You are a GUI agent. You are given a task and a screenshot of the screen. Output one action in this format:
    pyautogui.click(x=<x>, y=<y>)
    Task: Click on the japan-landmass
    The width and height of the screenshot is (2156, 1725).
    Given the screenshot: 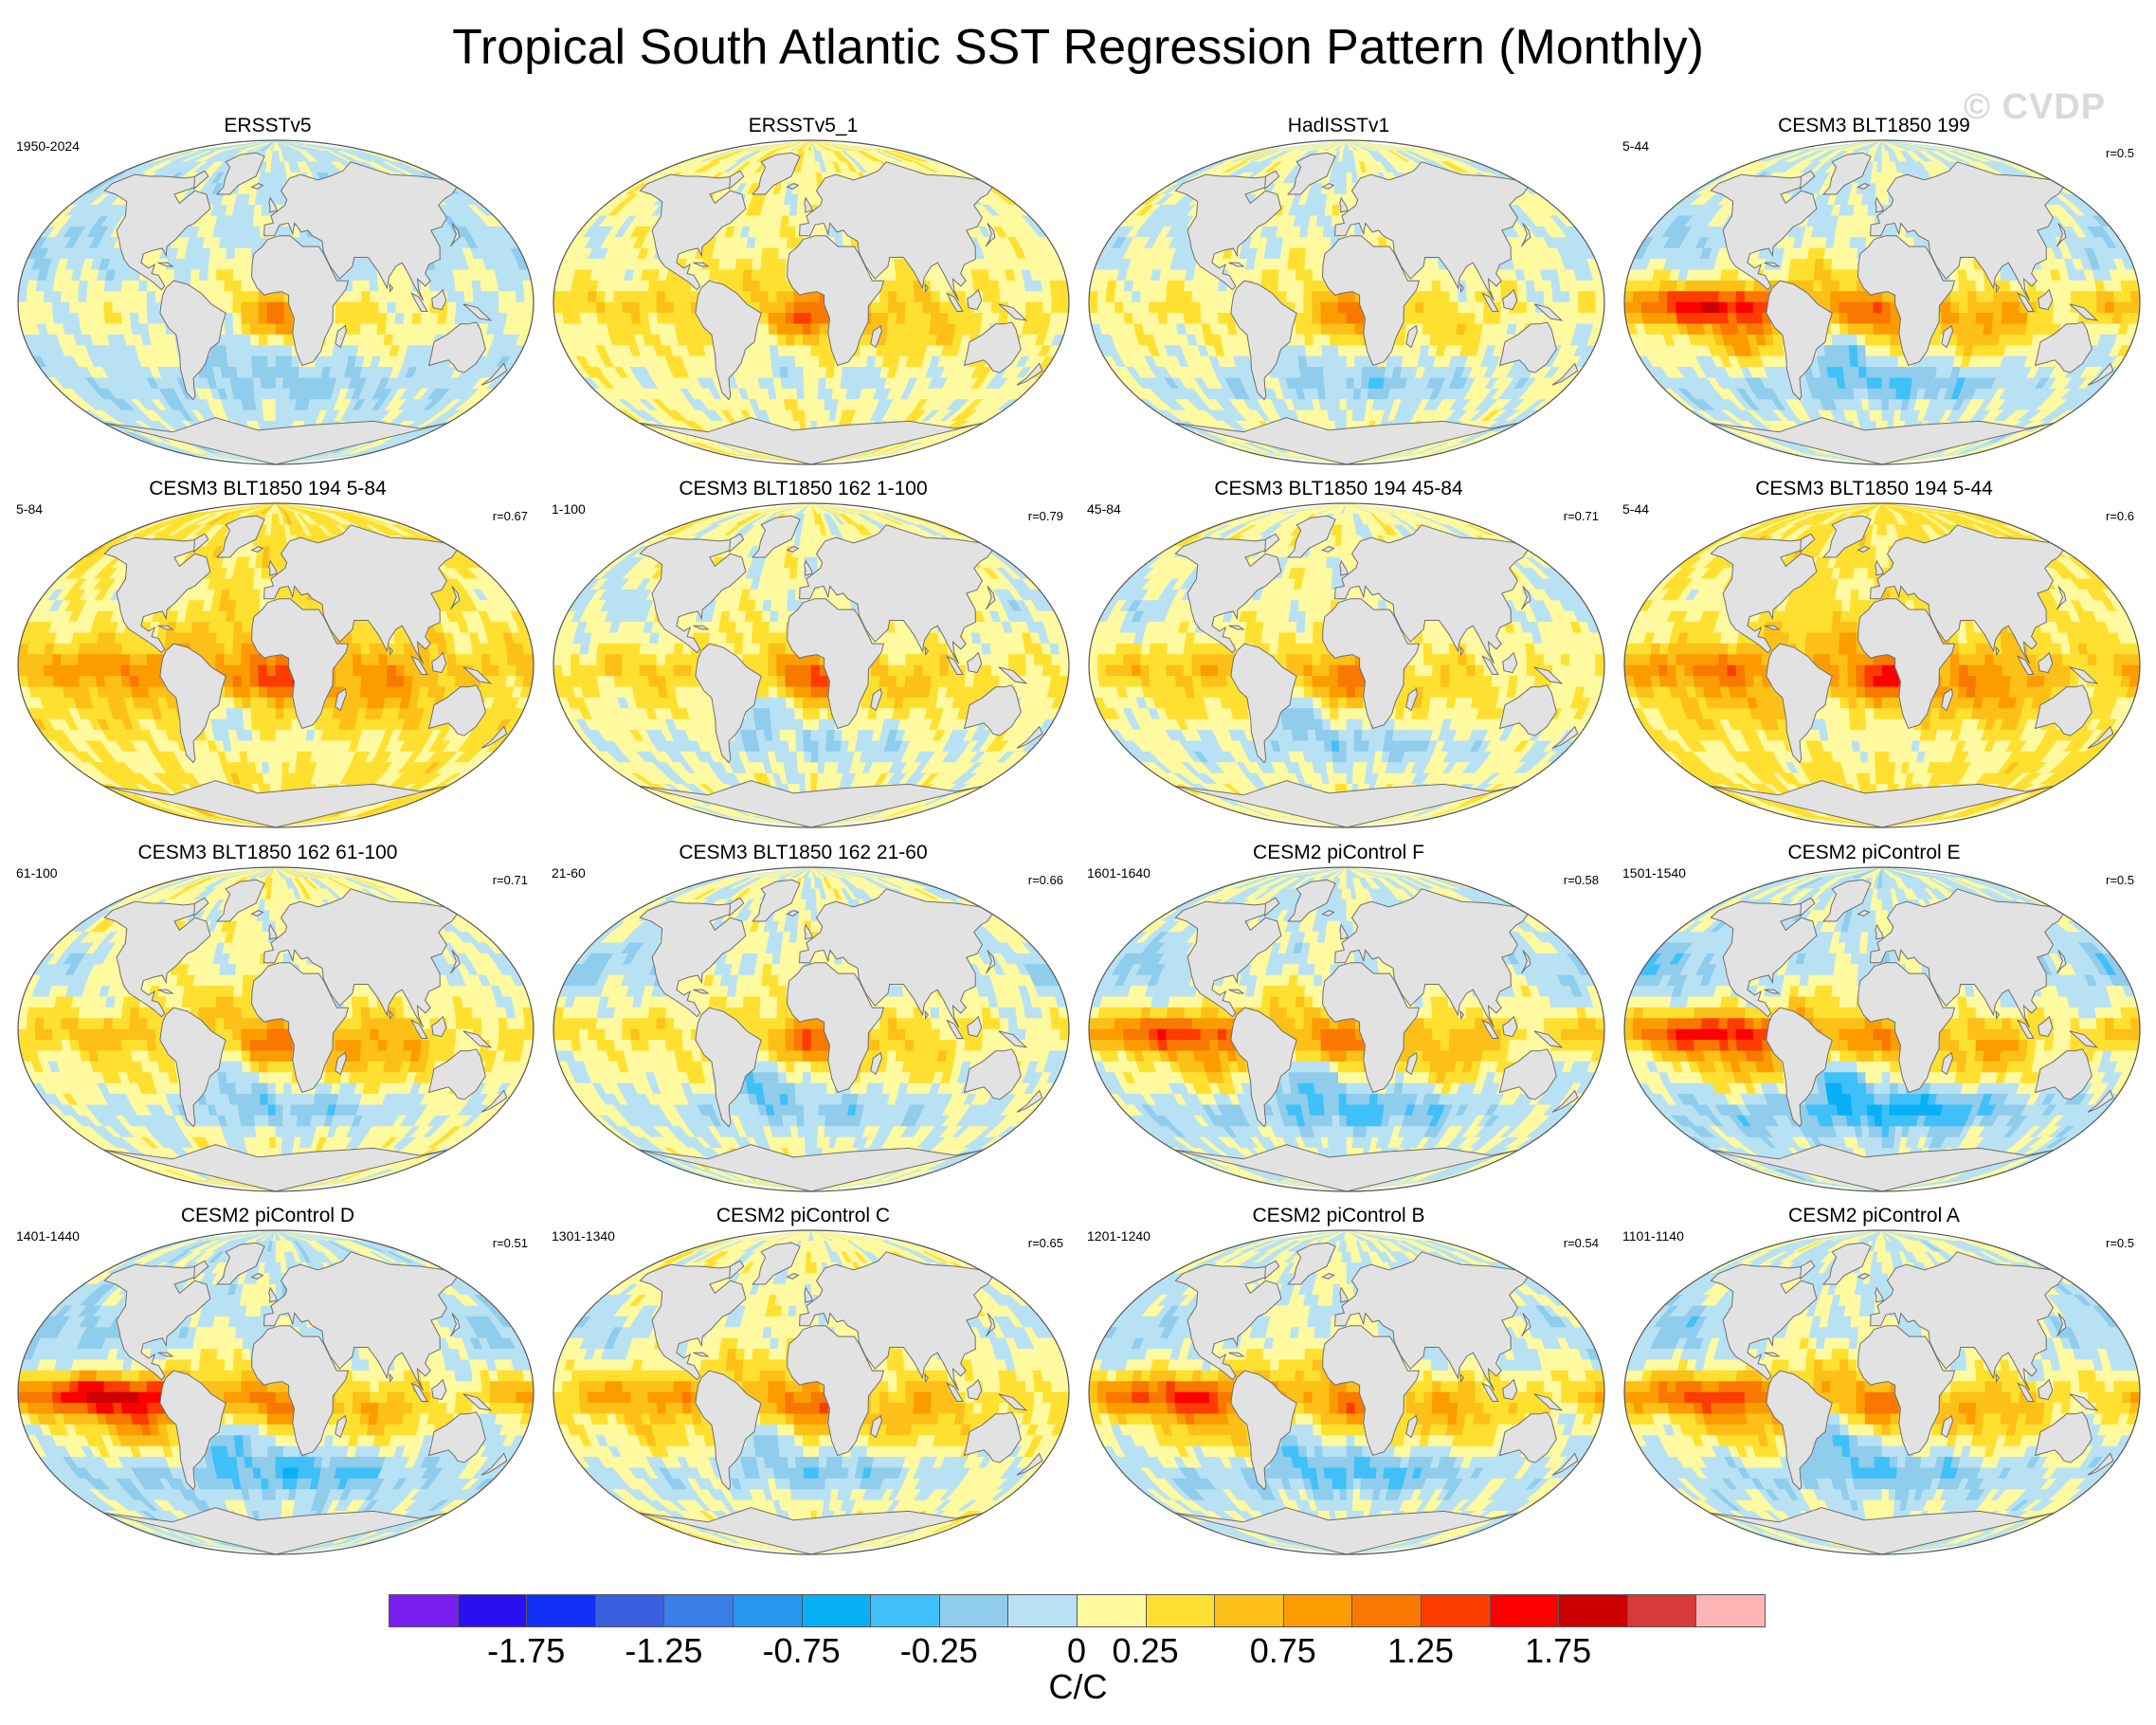 What is the action you would take?
    pyautogui.click(x=990, y=235)
    